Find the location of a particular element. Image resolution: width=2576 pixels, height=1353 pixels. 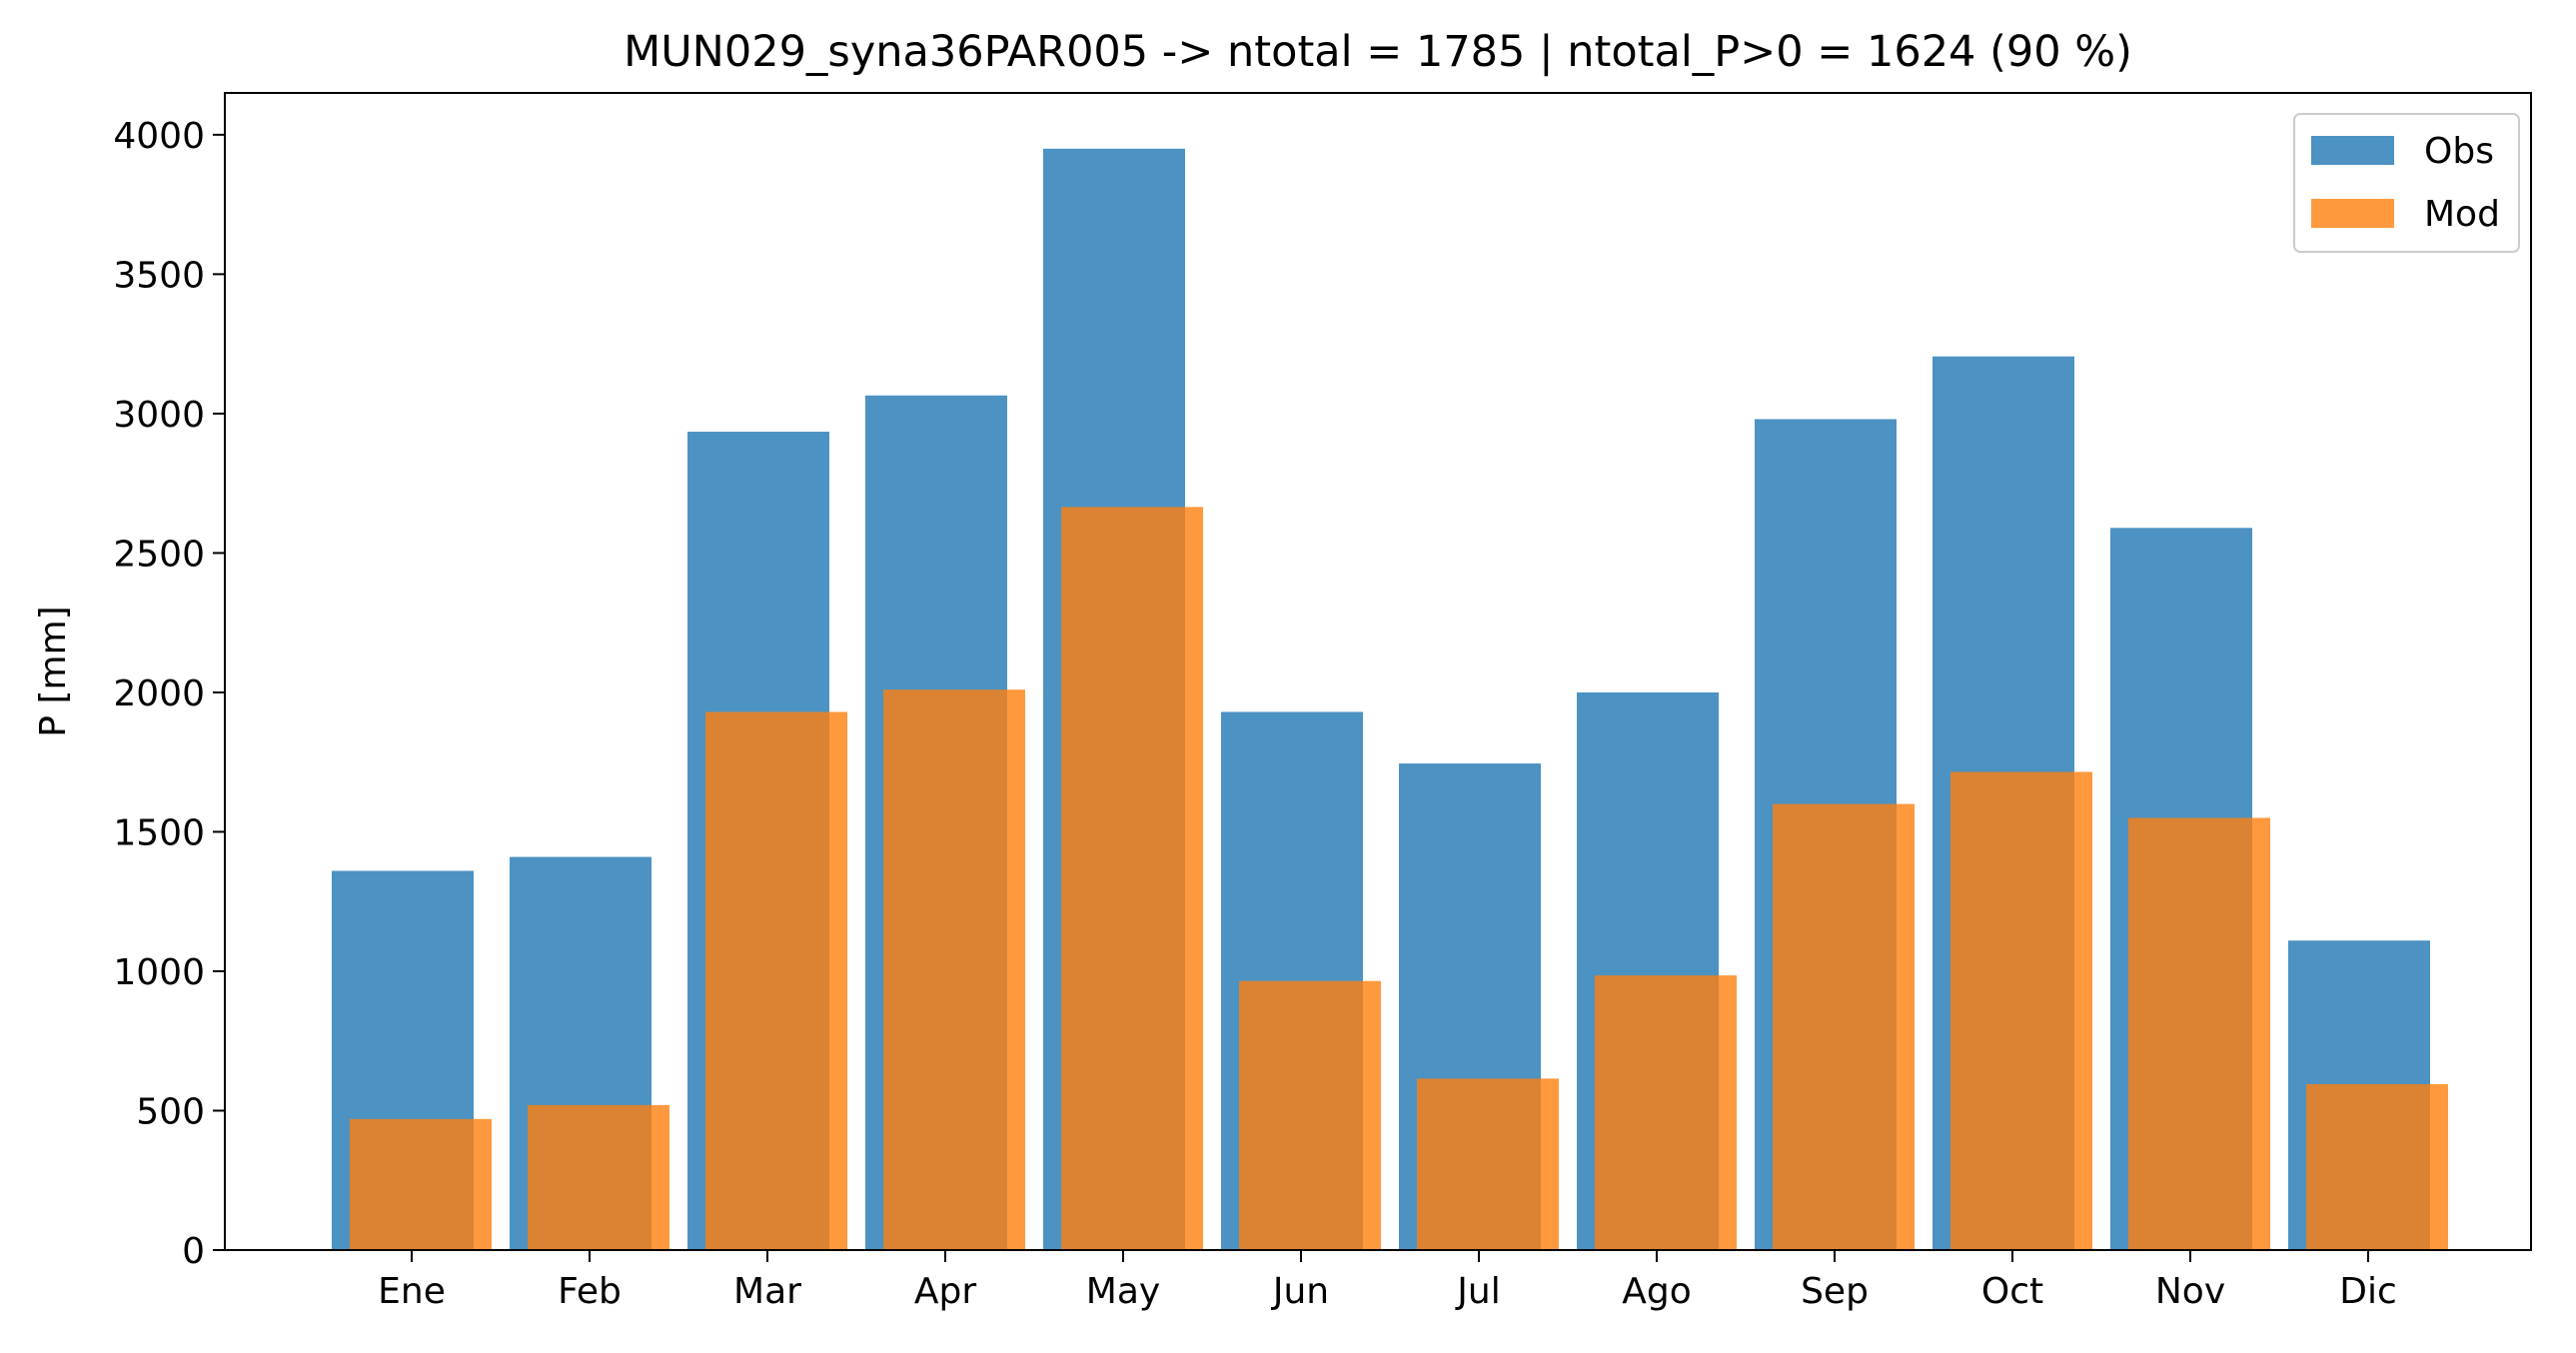

x-axis: Ene Feb Mar Apr May Jun Jul Ago Sep Oct Nov Dic is located at coordinates (1387, 1281).